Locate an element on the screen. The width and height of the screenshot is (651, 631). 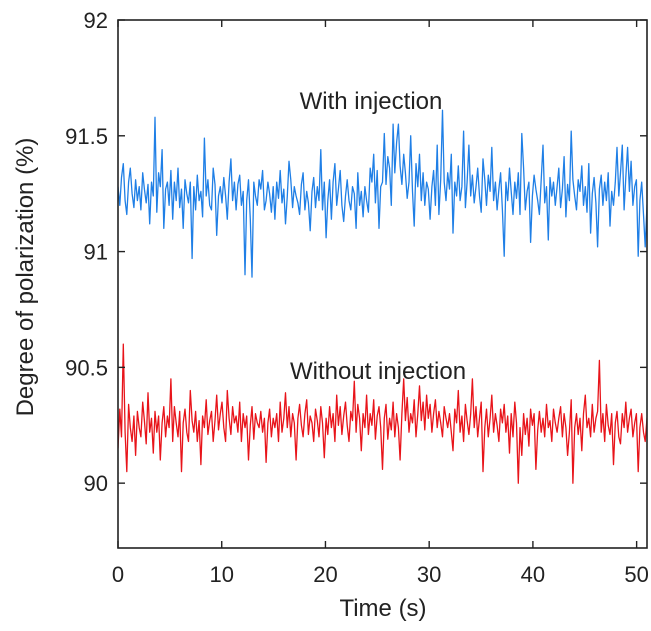
x-tick-label: 40 is located at coordinates (533, 574).